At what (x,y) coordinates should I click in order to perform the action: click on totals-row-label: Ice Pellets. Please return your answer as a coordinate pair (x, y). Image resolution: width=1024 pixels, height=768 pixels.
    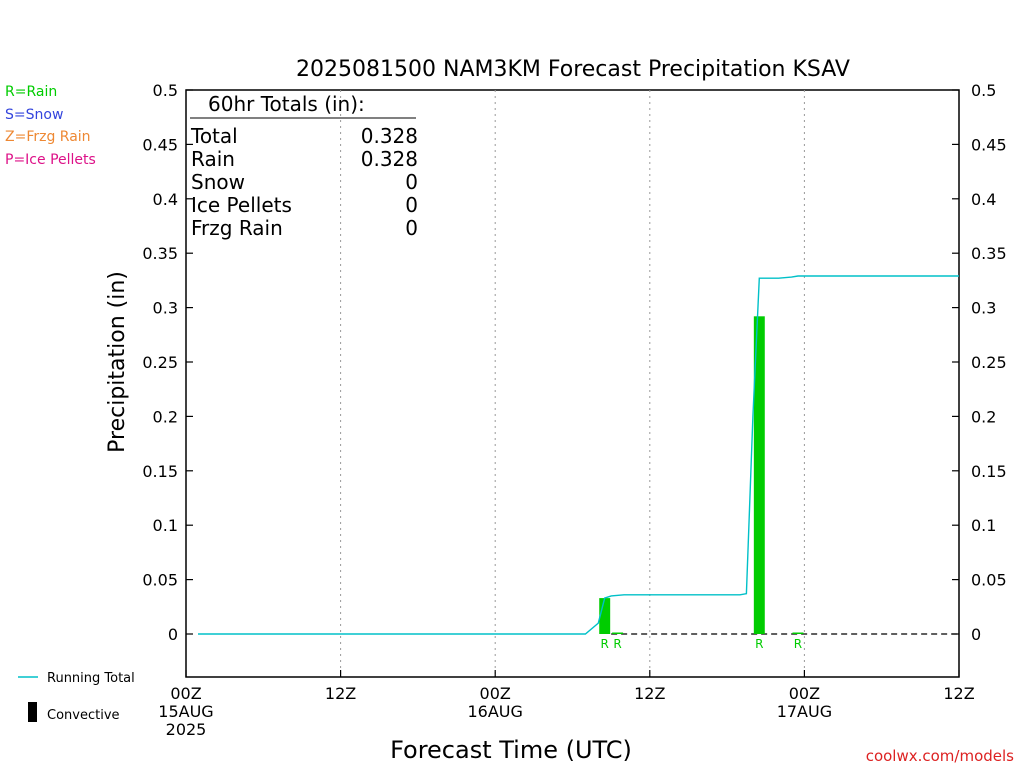
    Looking at the image, I should click on (241, 205).